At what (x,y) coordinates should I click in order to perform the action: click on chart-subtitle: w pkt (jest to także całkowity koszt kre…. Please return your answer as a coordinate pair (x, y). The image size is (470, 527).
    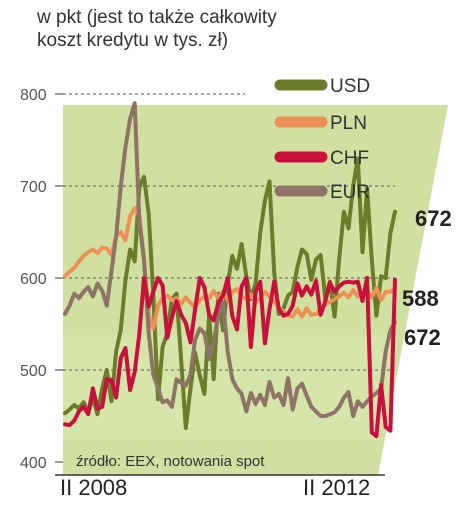
    Looking at the image, I should click on (157, 29).